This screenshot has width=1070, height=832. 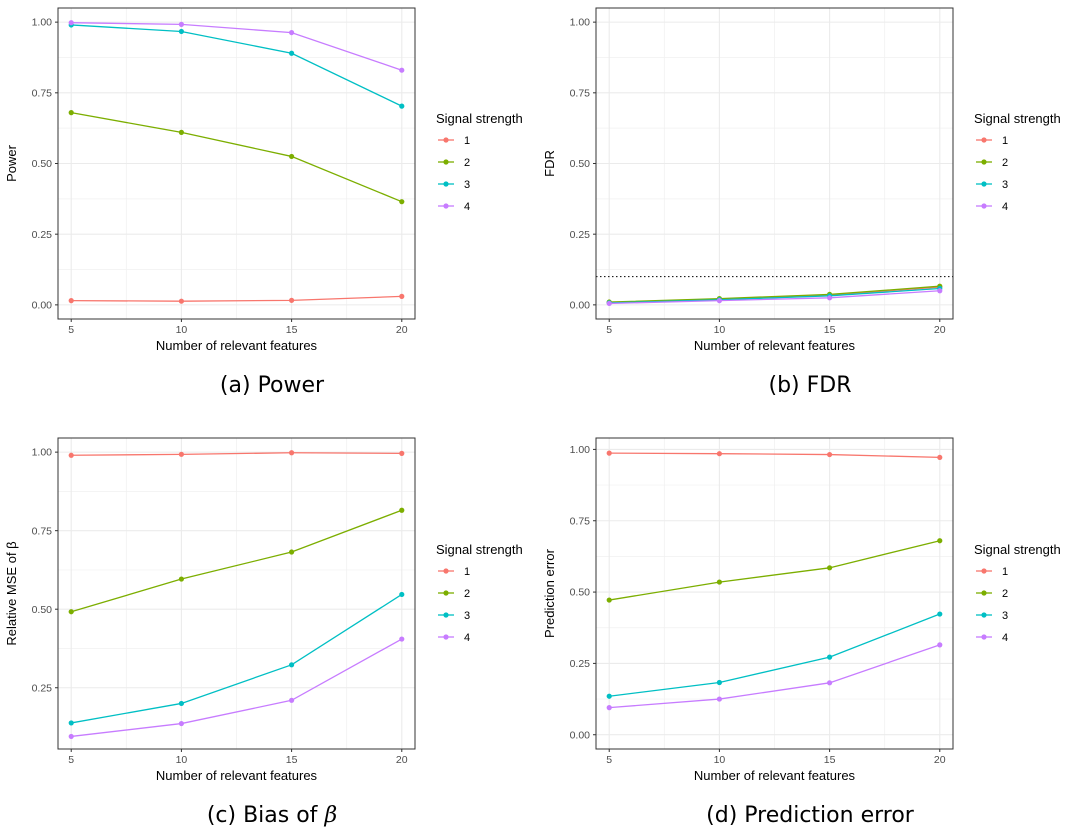 I want to click on y-axis-title: Prediction error, so click(x=549, y=593).